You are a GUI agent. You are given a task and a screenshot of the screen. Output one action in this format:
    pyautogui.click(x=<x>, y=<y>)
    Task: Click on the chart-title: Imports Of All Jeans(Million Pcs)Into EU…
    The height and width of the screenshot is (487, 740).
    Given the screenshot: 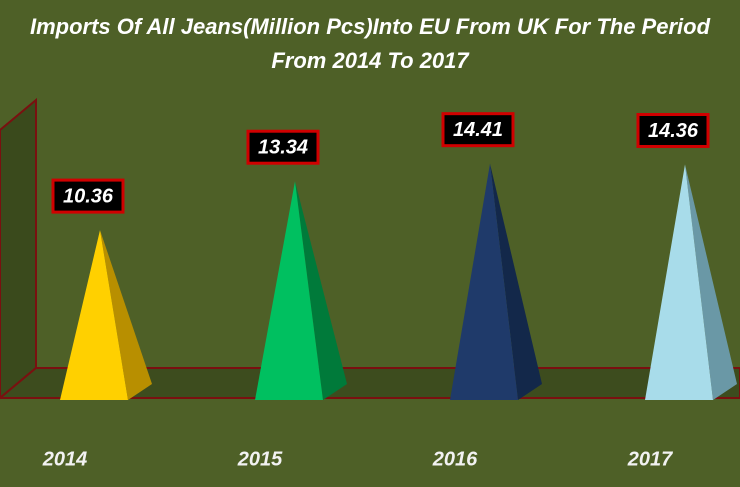 What is the action you would take?
    pyautogui.click(x=370, y=26)
    